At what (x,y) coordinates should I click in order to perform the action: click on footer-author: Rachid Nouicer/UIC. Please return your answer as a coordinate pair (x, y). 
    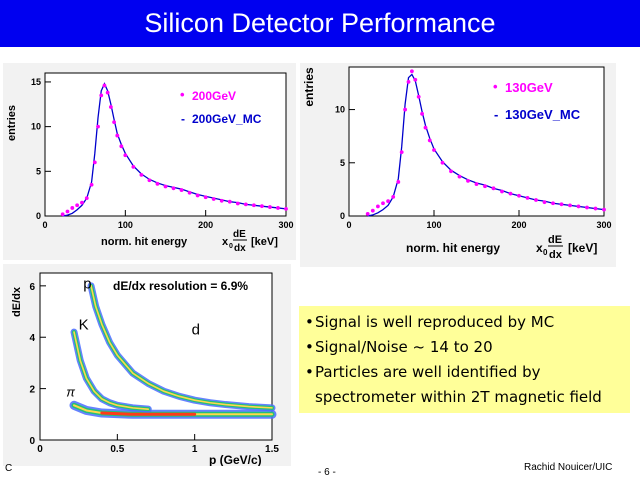
    Looking at the image, I should click on (568, 467).